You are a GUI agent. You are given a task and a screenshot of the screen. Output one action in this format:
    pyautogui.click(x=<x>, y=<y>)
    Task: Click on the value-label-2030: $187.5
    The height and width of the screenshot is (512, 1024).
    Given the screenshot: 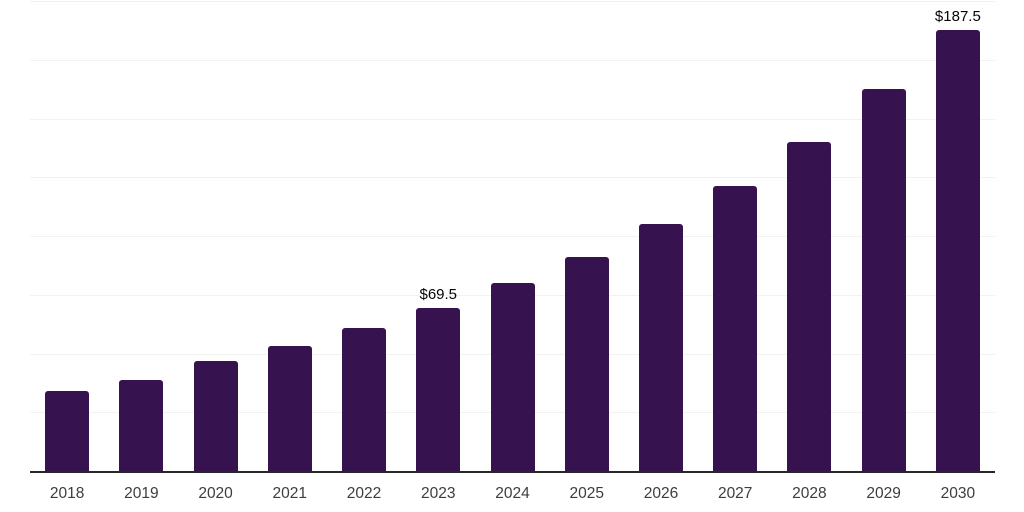 What is the action you would take?
    pyautogui.click(x=957, y=17)
    